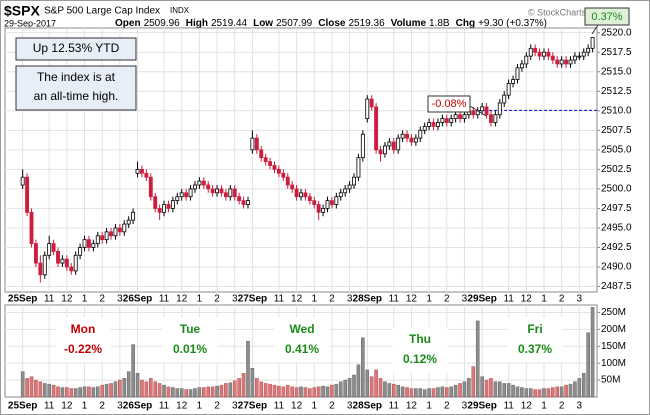 Image resolution: width=650 pixels, height=415 pixels. I want to click on x-tick-label: 26Sep, so click(137, 406).